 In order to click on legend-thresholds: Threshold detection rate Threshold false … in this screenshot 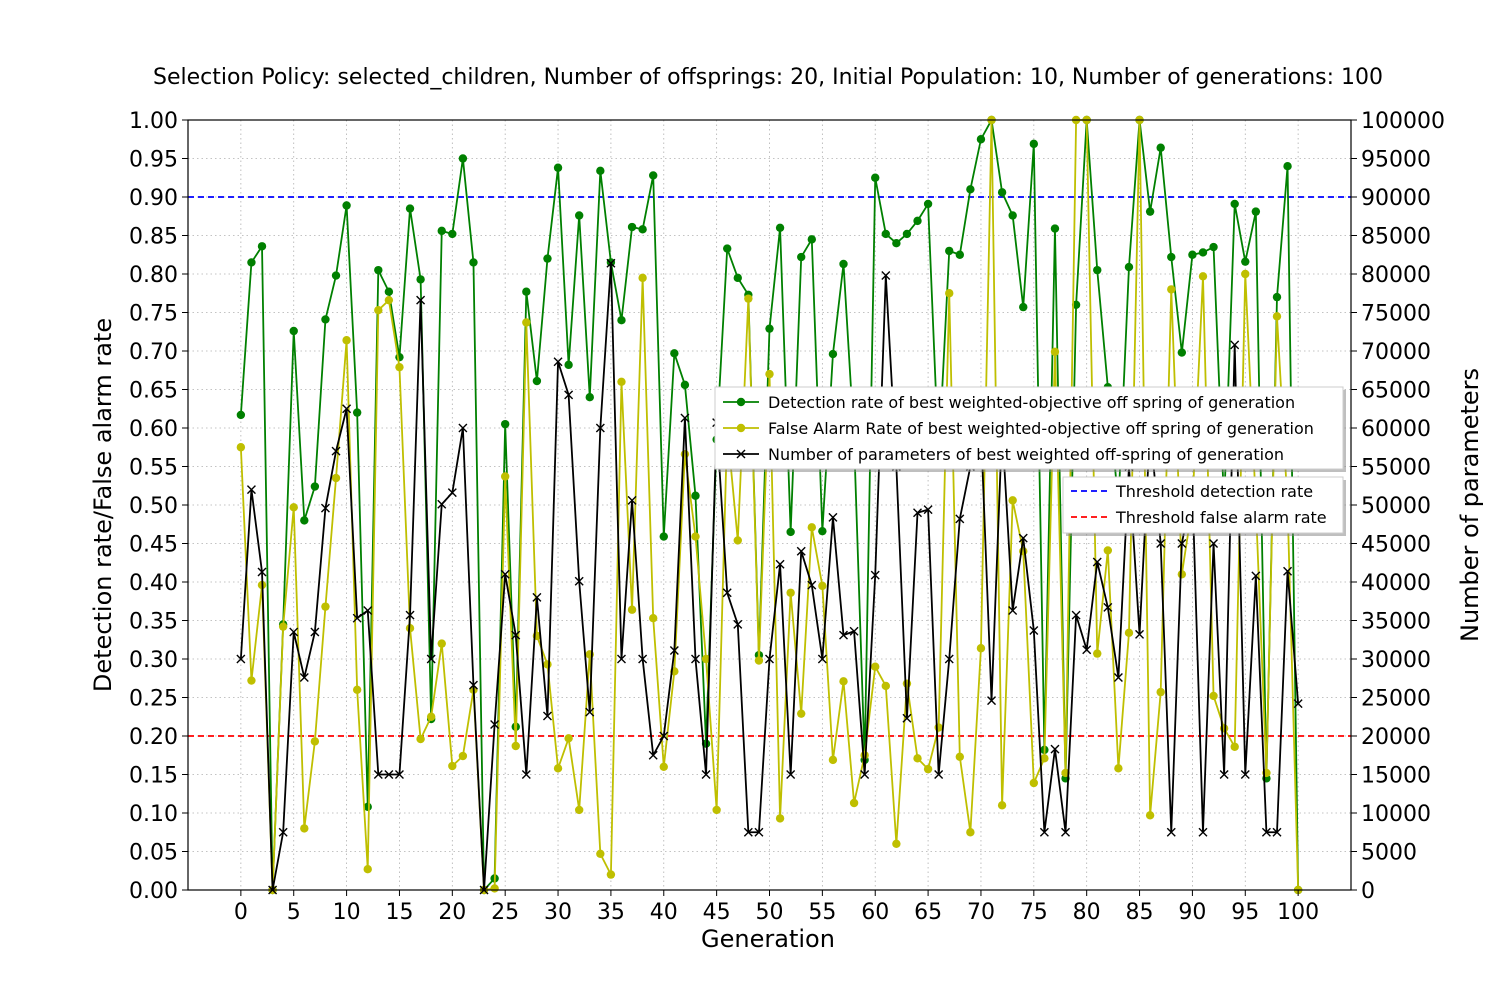, I will do `click(1204, 506)`.